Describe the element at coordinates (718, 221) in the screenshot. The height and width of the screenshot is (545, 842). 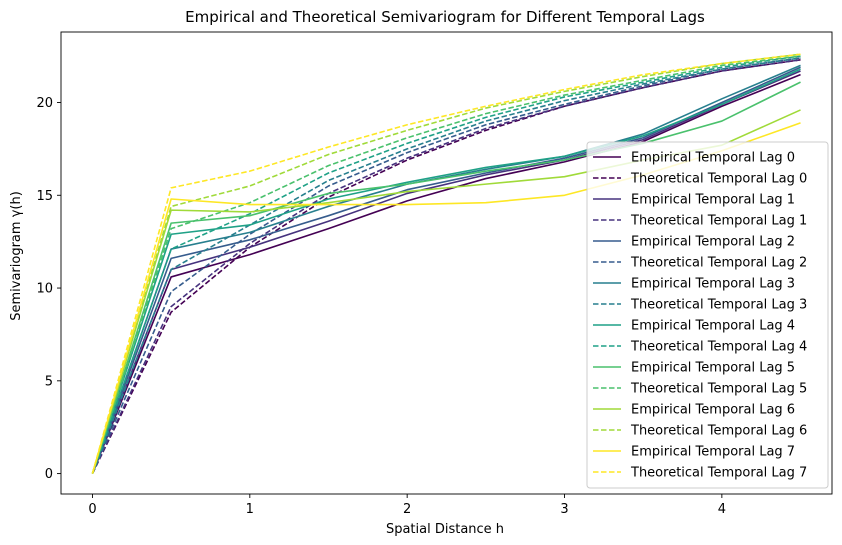
I see `legend-label: Theoretical Temporal Lag 1` at that location.